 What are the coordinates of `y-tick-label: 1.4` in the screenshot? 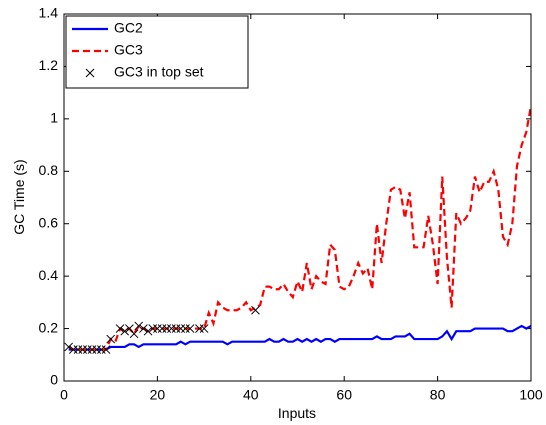 It's located at (49, 13).